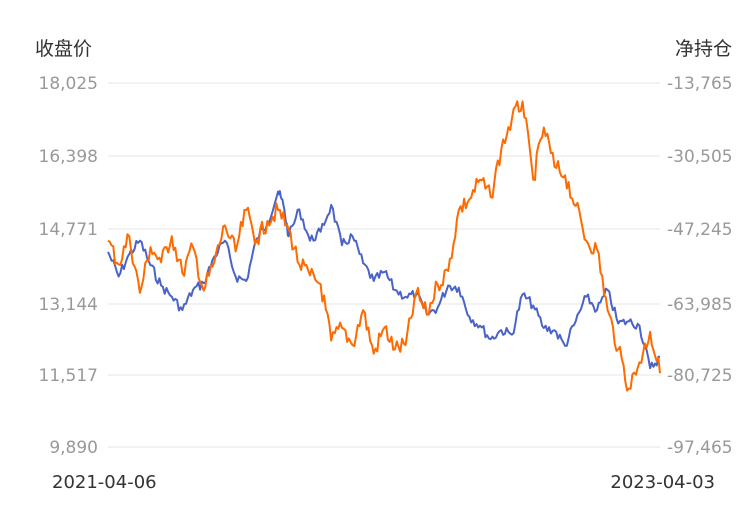  Describe the element at coordinates (63, 49) in the screenshot. I see `left-axis-title: 收盘价` at that location.